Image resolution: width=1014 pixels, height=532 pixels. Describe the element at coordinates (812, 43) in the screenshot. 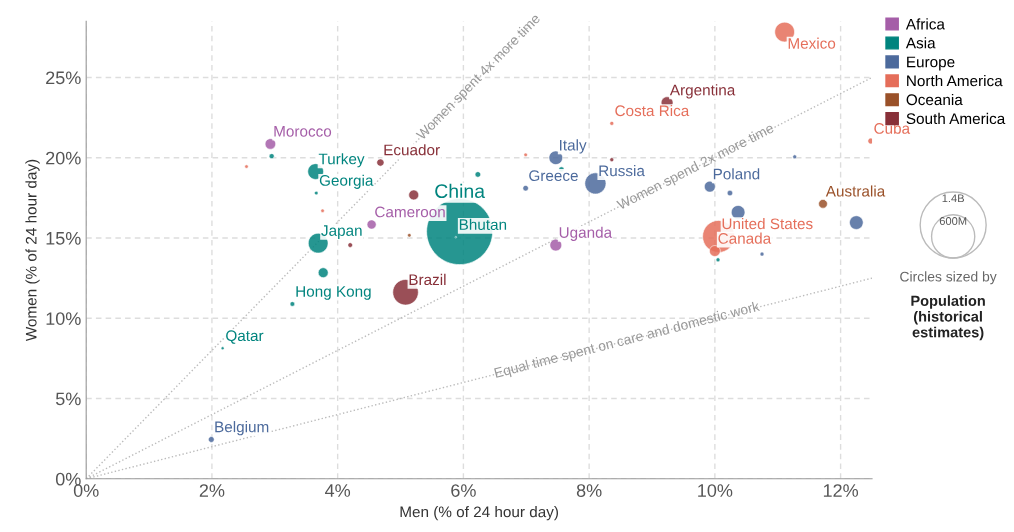

I see `annotation: Mexico` at that location.